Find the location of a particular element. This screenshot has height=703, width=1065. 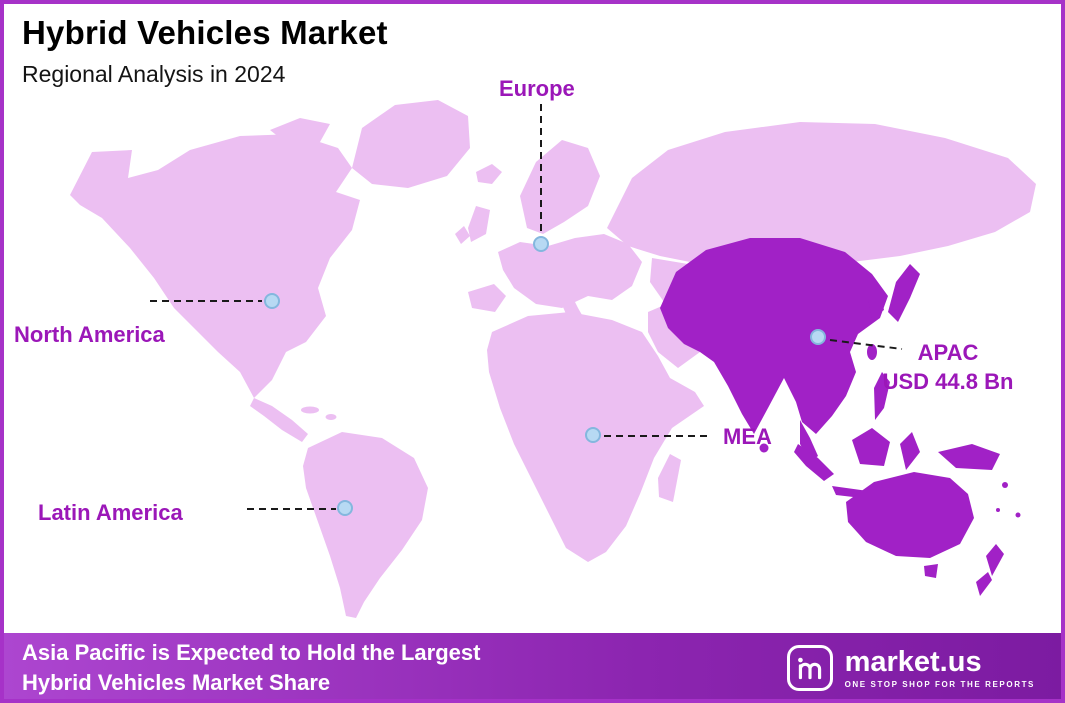

map-label-europe: Europe is located at coordinates (537, 88).